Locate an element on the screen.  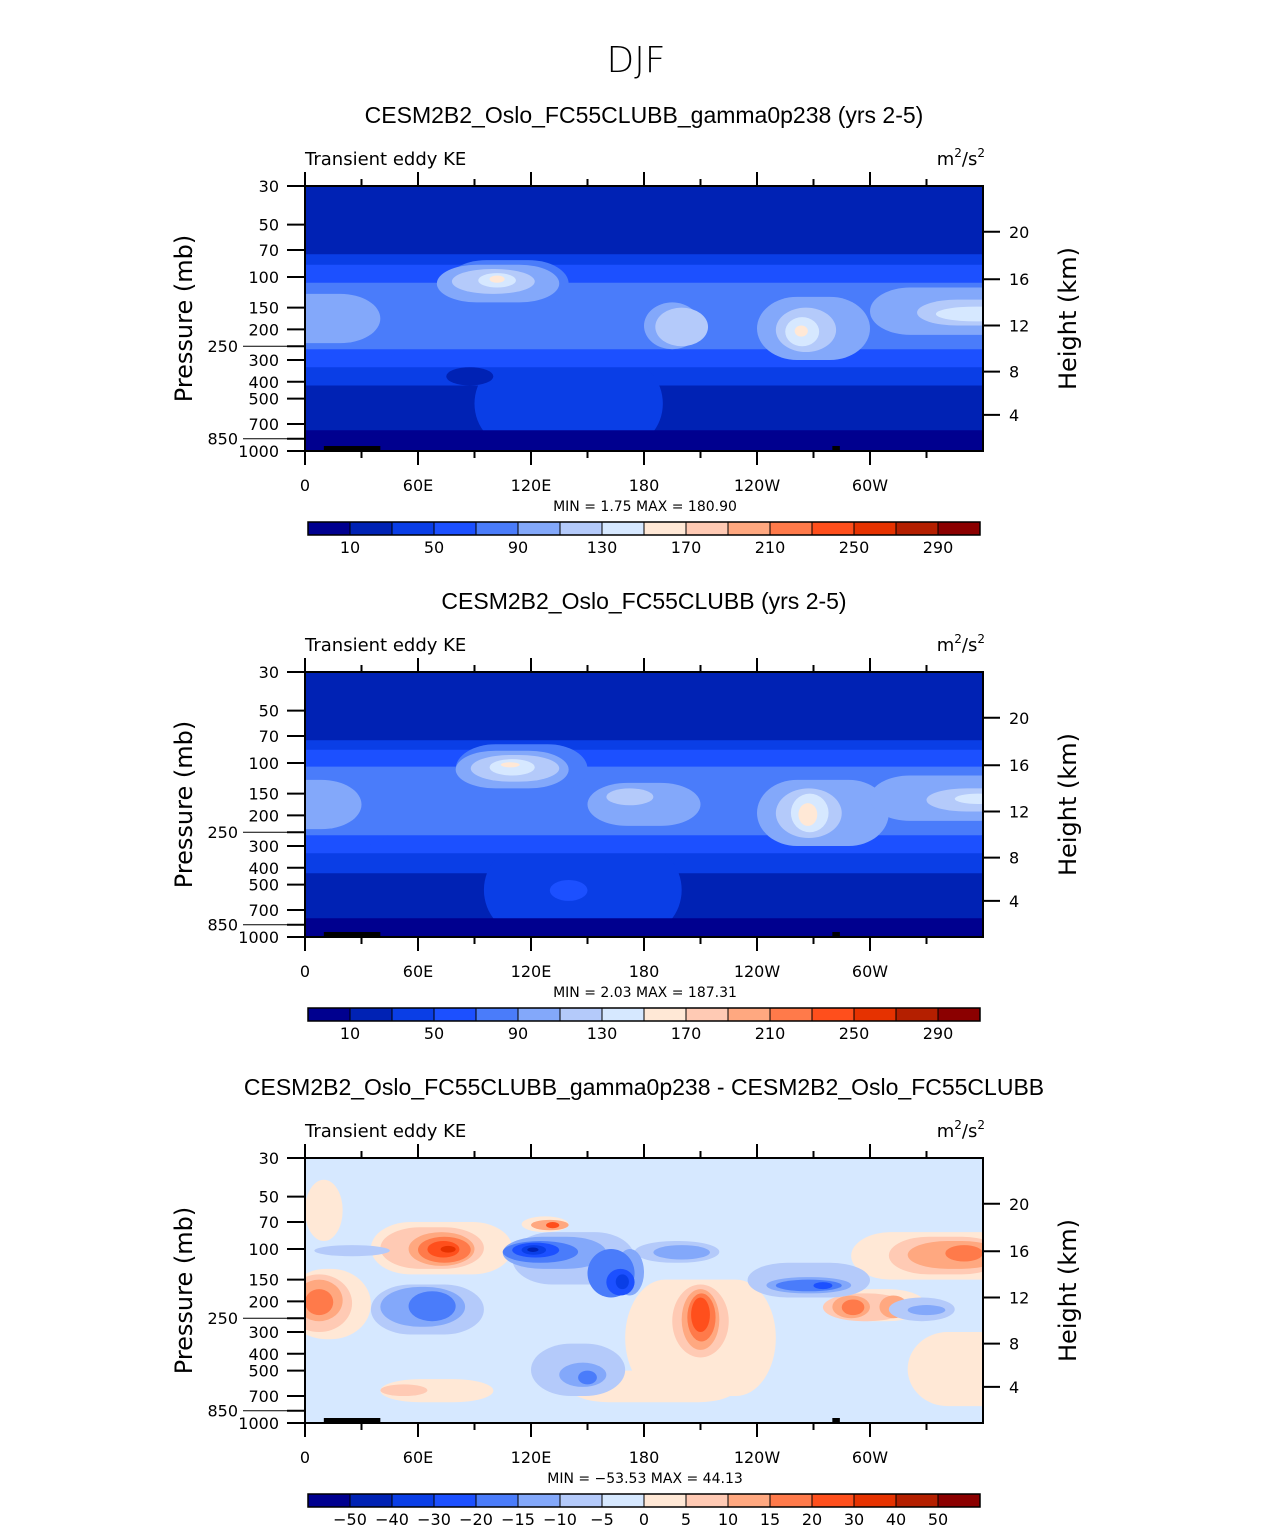
colorbar-label: 10 is located at coordinates (350, 547).